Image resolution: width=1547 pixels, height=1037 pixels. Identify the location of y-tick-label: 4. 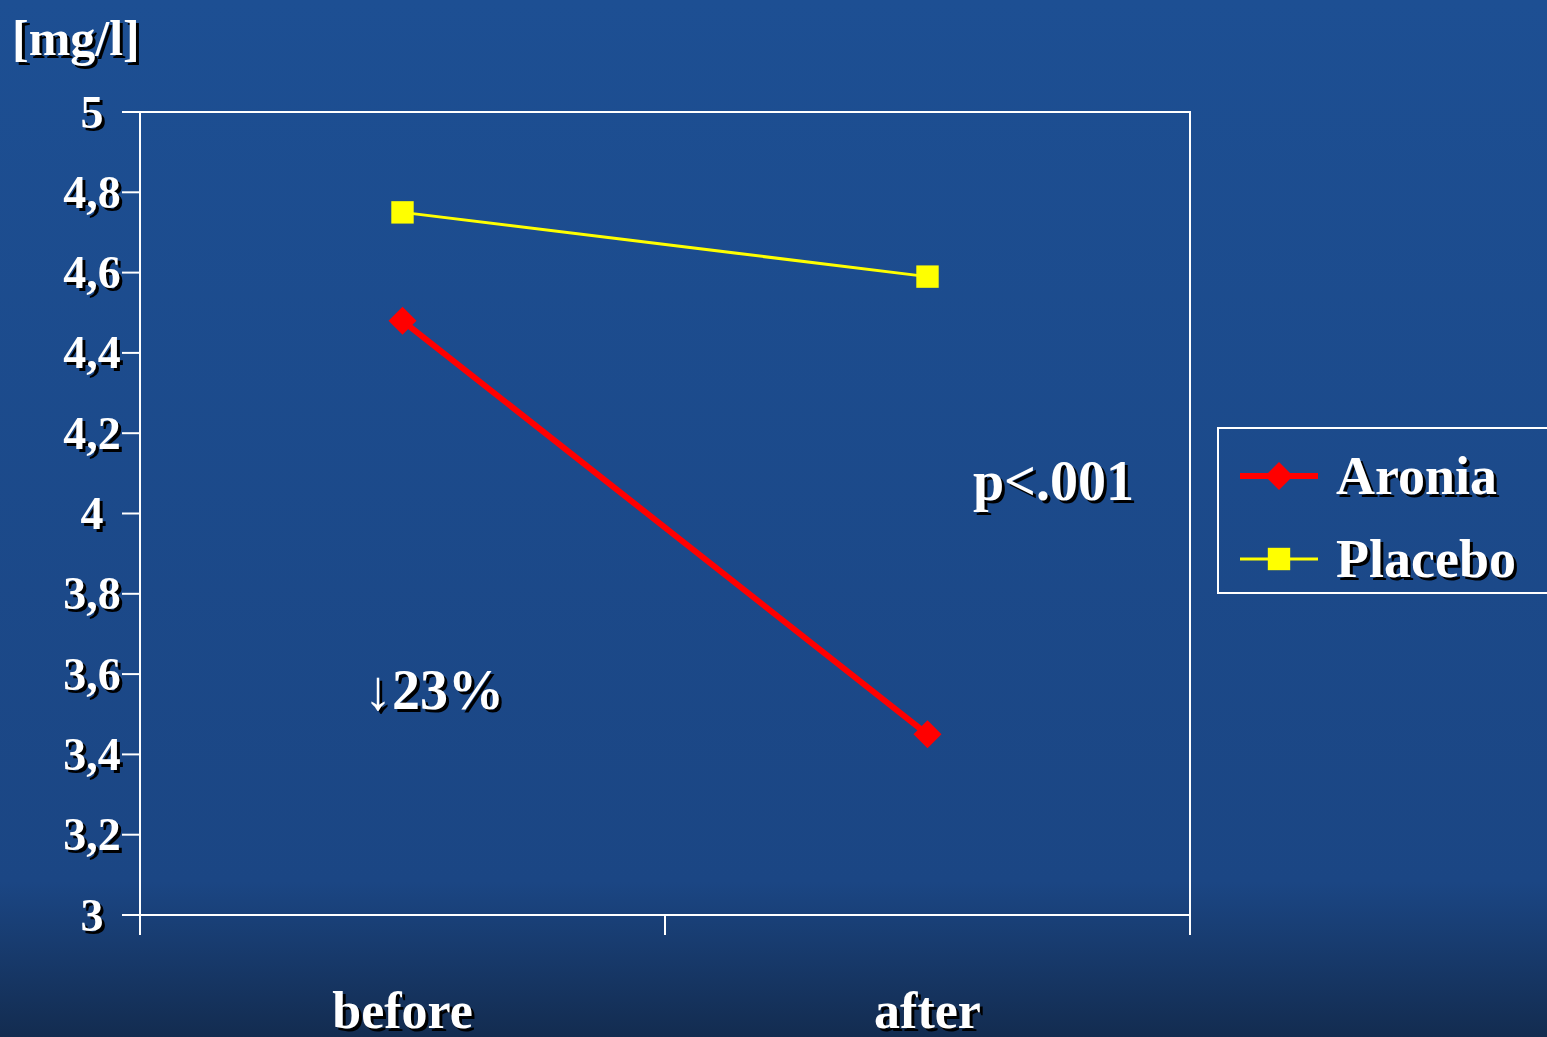
(95, 516).